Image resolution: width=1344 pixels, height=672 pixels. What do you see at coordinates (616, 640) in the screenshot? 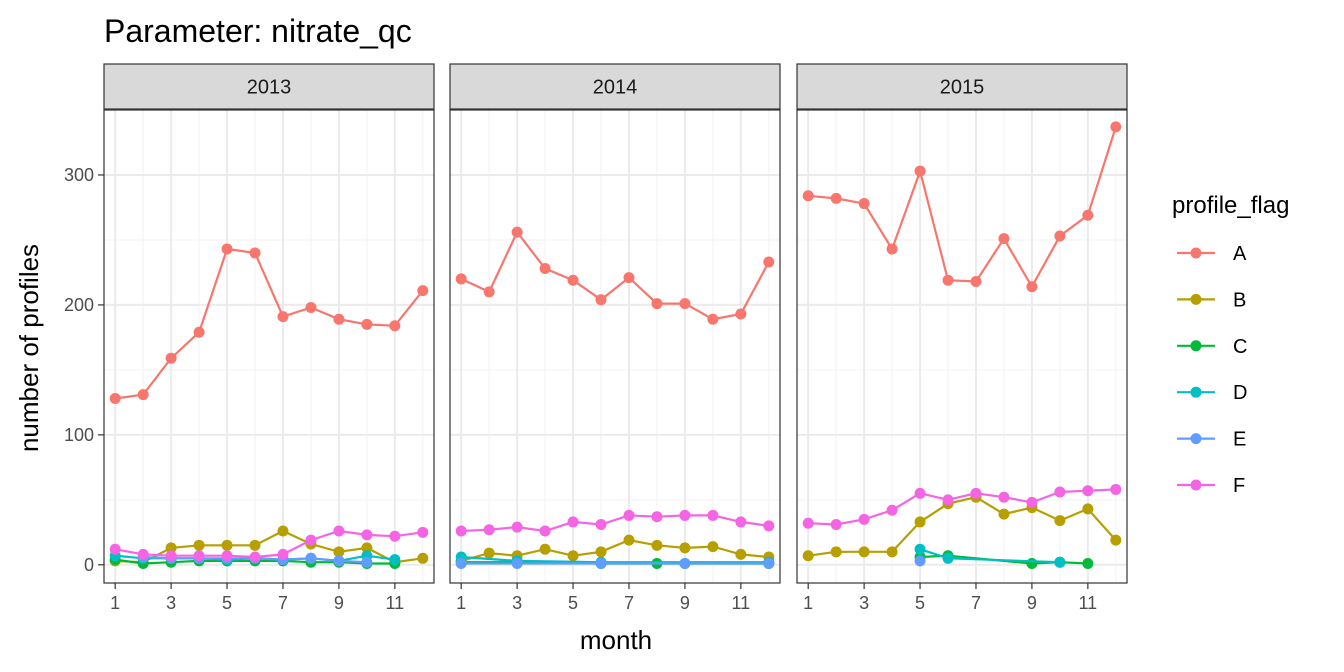
I see `x-axis-title: month` at bounding box center [616, 640].